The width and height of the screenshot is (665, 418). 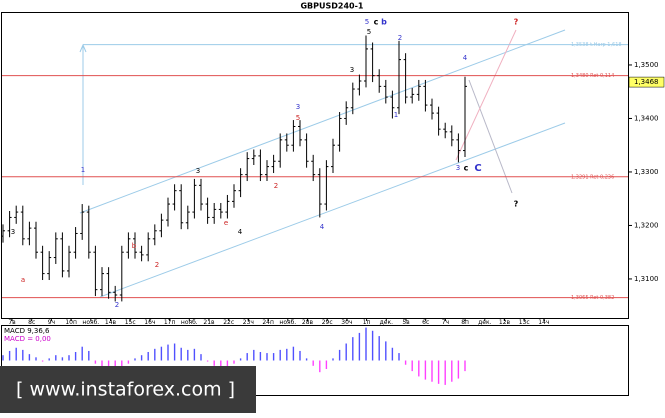 I want to click on x-tick-label: 13с, so click(x=524, y=322).